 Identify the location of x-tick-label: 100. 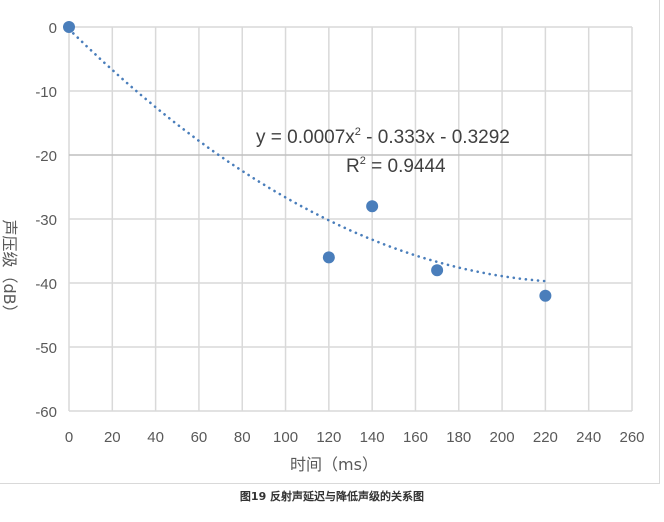
(285, 437).